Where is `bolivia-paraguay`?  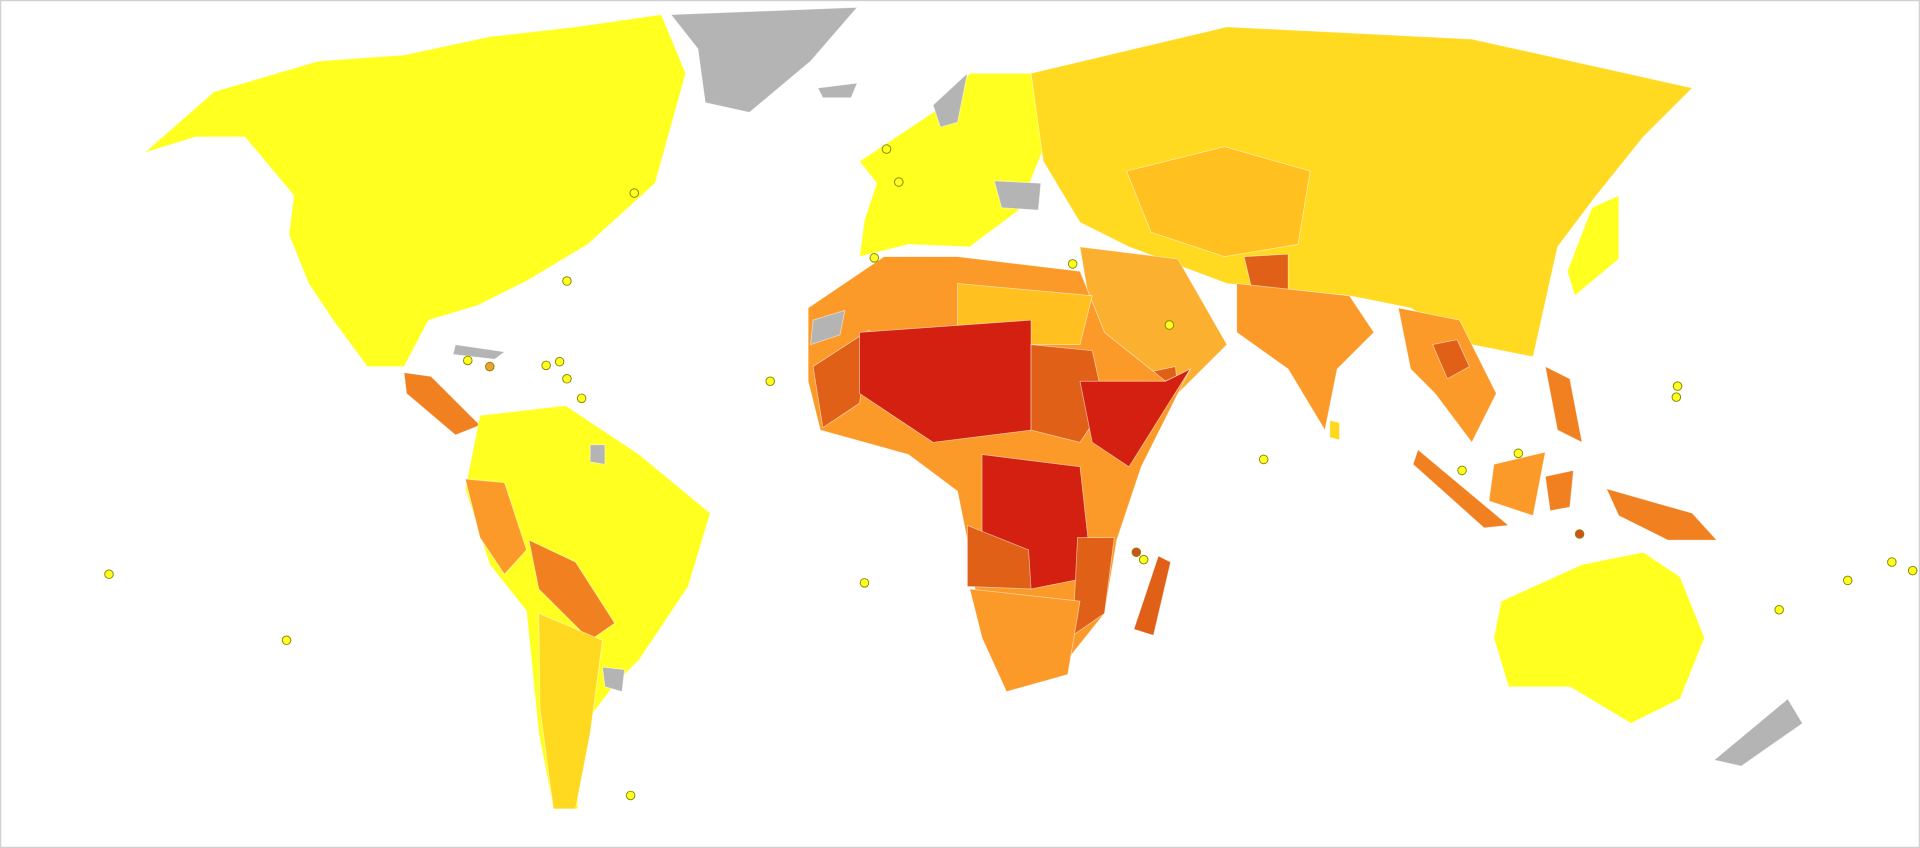
bolivia-paraguay is located at coordinates (572, 590).